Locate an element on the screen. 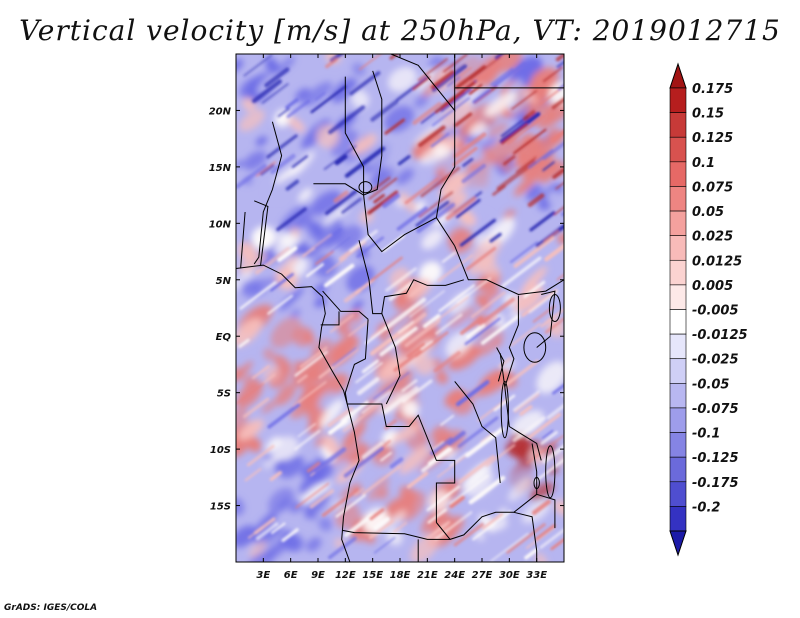  colorbar-label: -0.025 is located at coordinates (715, 360).